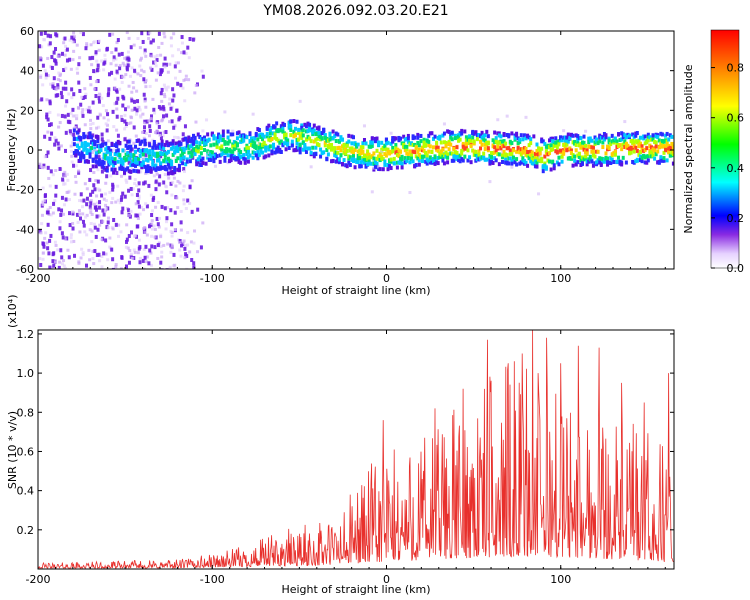 The width and height of the screenshot is (750, 600). I want to click on snr-xtick-label: 100, so click(560, 579).